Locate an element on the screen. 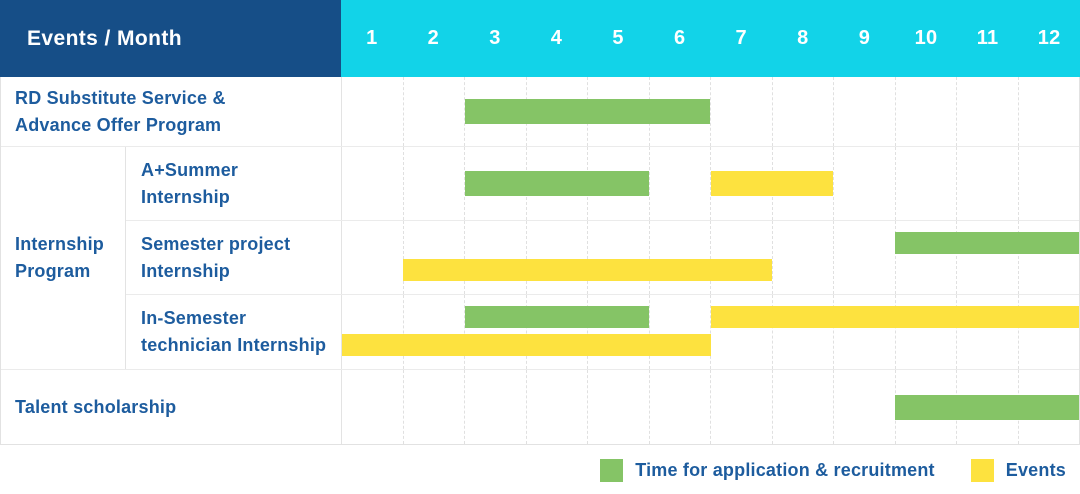  row-label: In-Semester technician Internship is located at coordinates (234, 332).